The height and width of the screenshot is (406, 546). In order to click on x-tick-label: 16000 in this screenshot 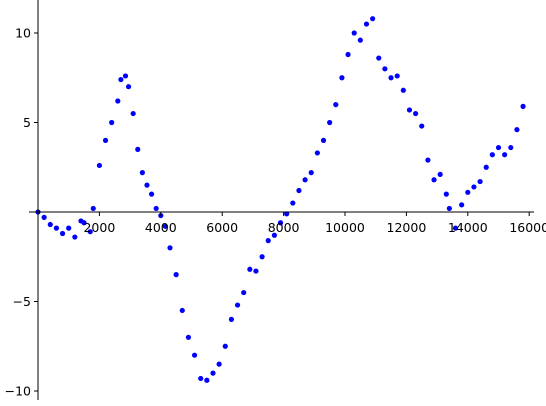, I will do `click(527, 227)`.